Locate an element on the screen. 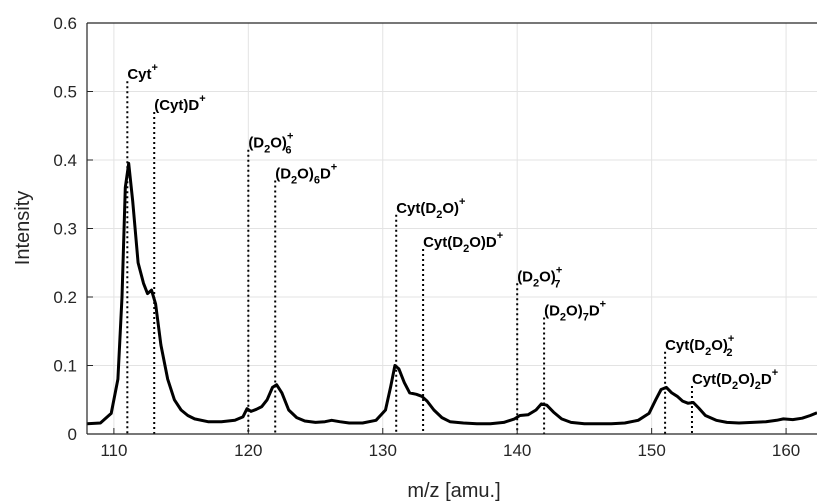 Image resolution: width=817 pixels, height=502 pixels. peak-label: Cyt+ is located at coordinates (142, 72).